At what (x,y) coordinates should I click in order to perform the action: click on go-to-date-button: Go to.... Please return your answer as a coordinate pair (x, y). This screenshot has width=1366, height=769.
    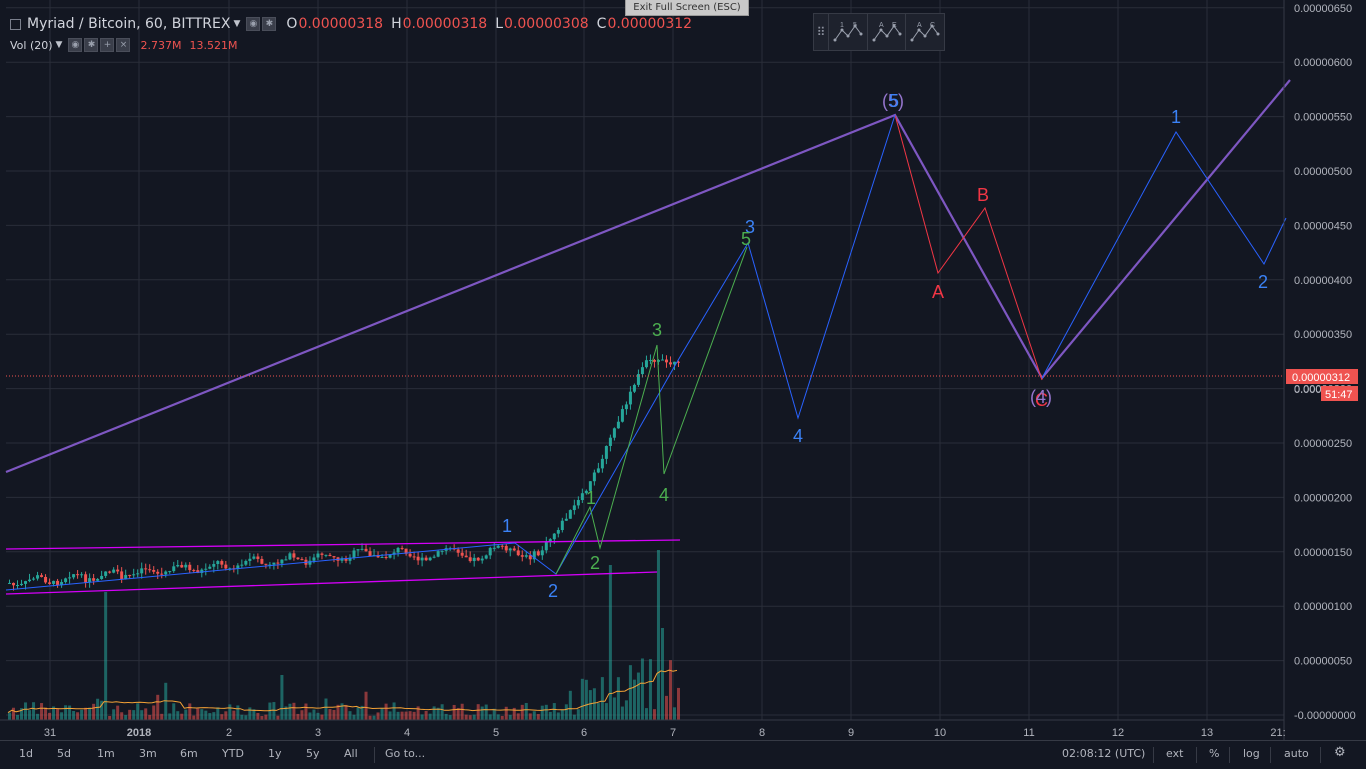
    Looking at the image, I should click on (405, 753).